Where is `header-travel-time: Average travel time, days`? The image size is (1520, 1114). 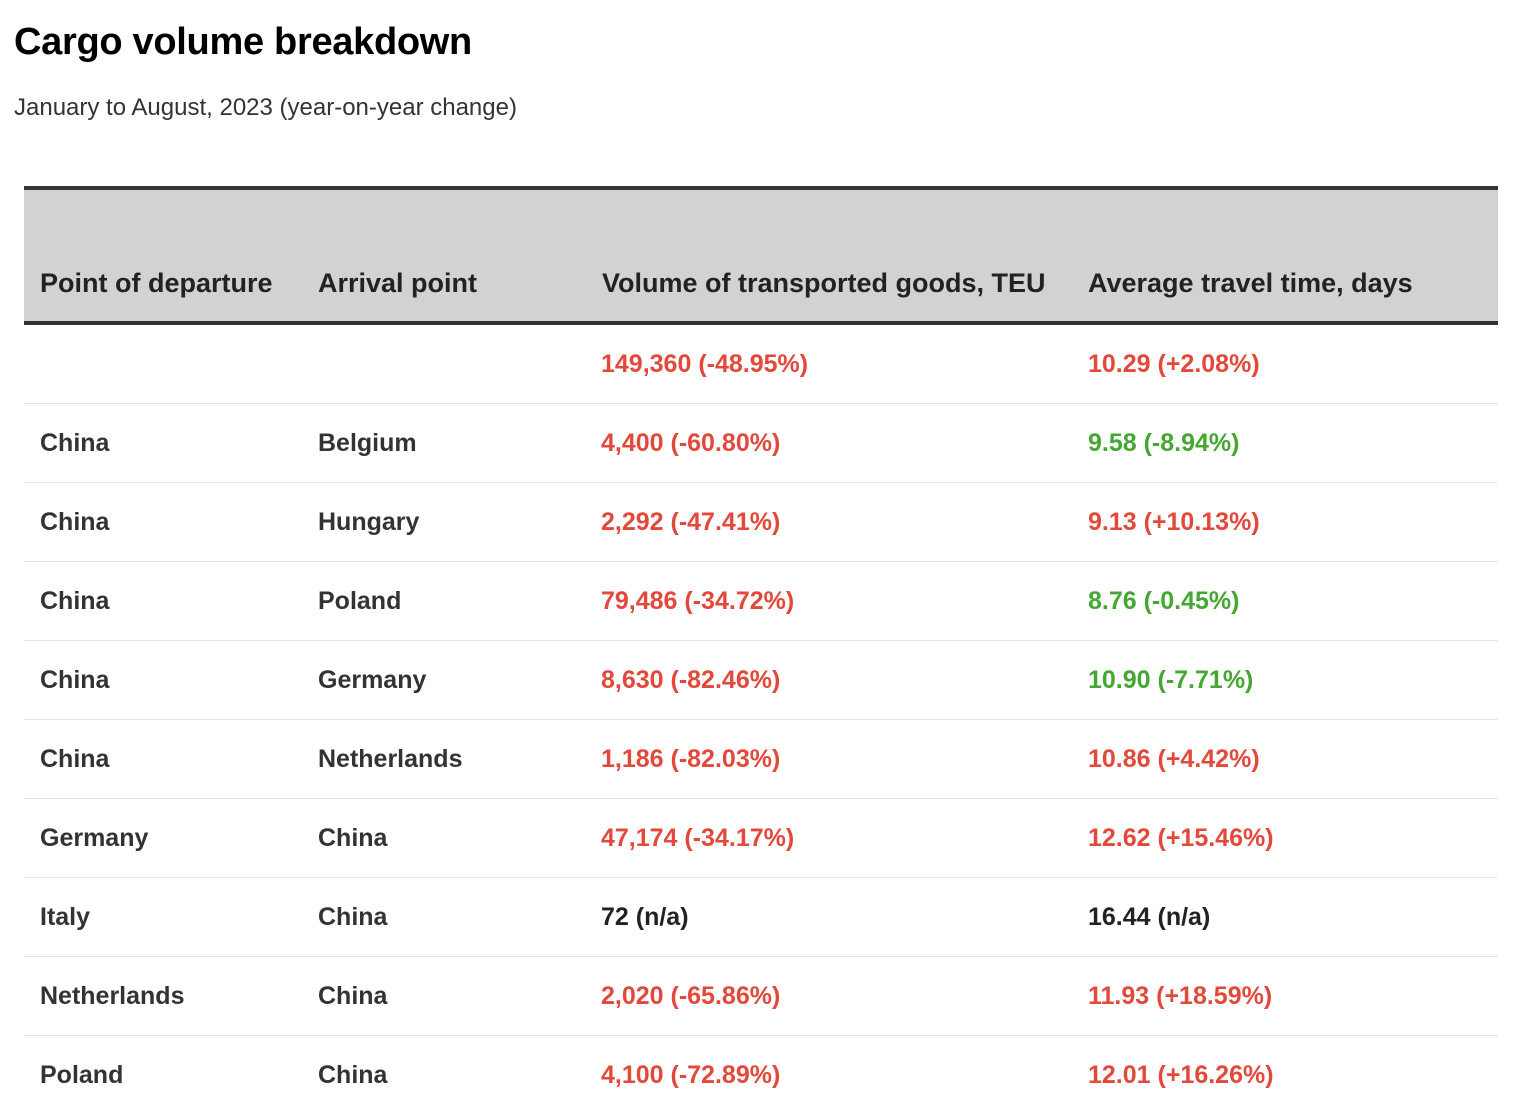
header-travel-time: Average travel time, days is located at coordinates (1285, 255).